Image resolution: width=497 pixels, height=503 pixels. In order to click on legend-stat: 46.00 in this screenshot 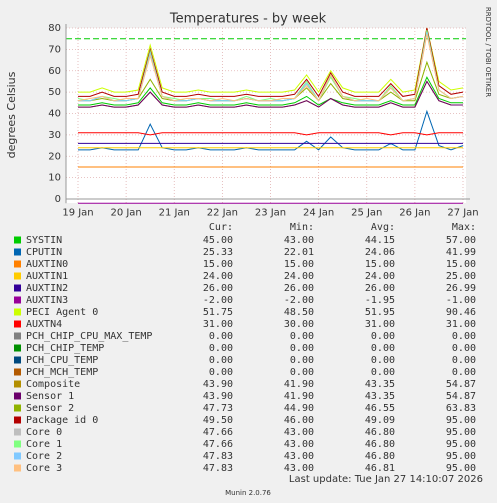, I will do `click(299, 420)`.